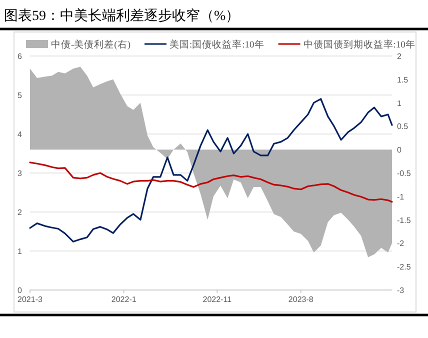 The height and width of the screenshot is (338, 428). What do you see at coordinates (301, 299) in the screenshot?
I see `x-tick-label: 2023-8` at bounding box center [301, 299].